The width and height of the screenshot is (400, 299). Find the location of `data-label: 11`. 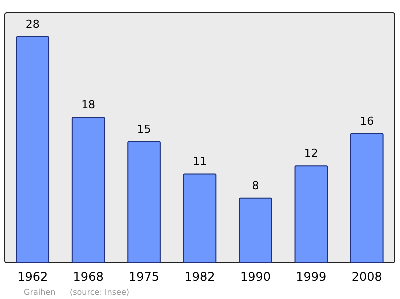

data-label: 11 is located at coordinates (200, 161).